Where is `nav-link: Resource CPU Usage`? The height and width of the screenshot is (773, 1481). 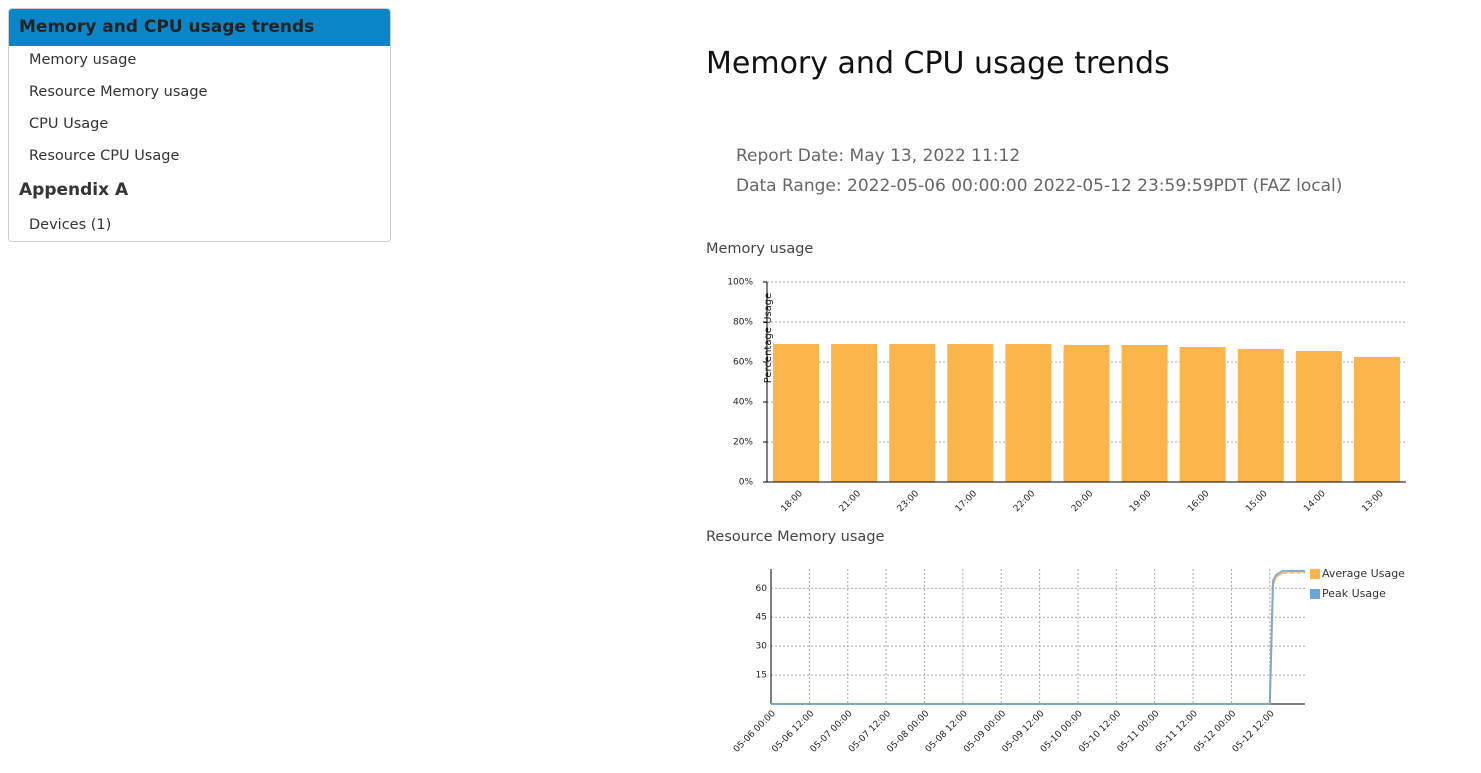 nav-link: Resource CPU Usage is located at coordinates (104, 156).